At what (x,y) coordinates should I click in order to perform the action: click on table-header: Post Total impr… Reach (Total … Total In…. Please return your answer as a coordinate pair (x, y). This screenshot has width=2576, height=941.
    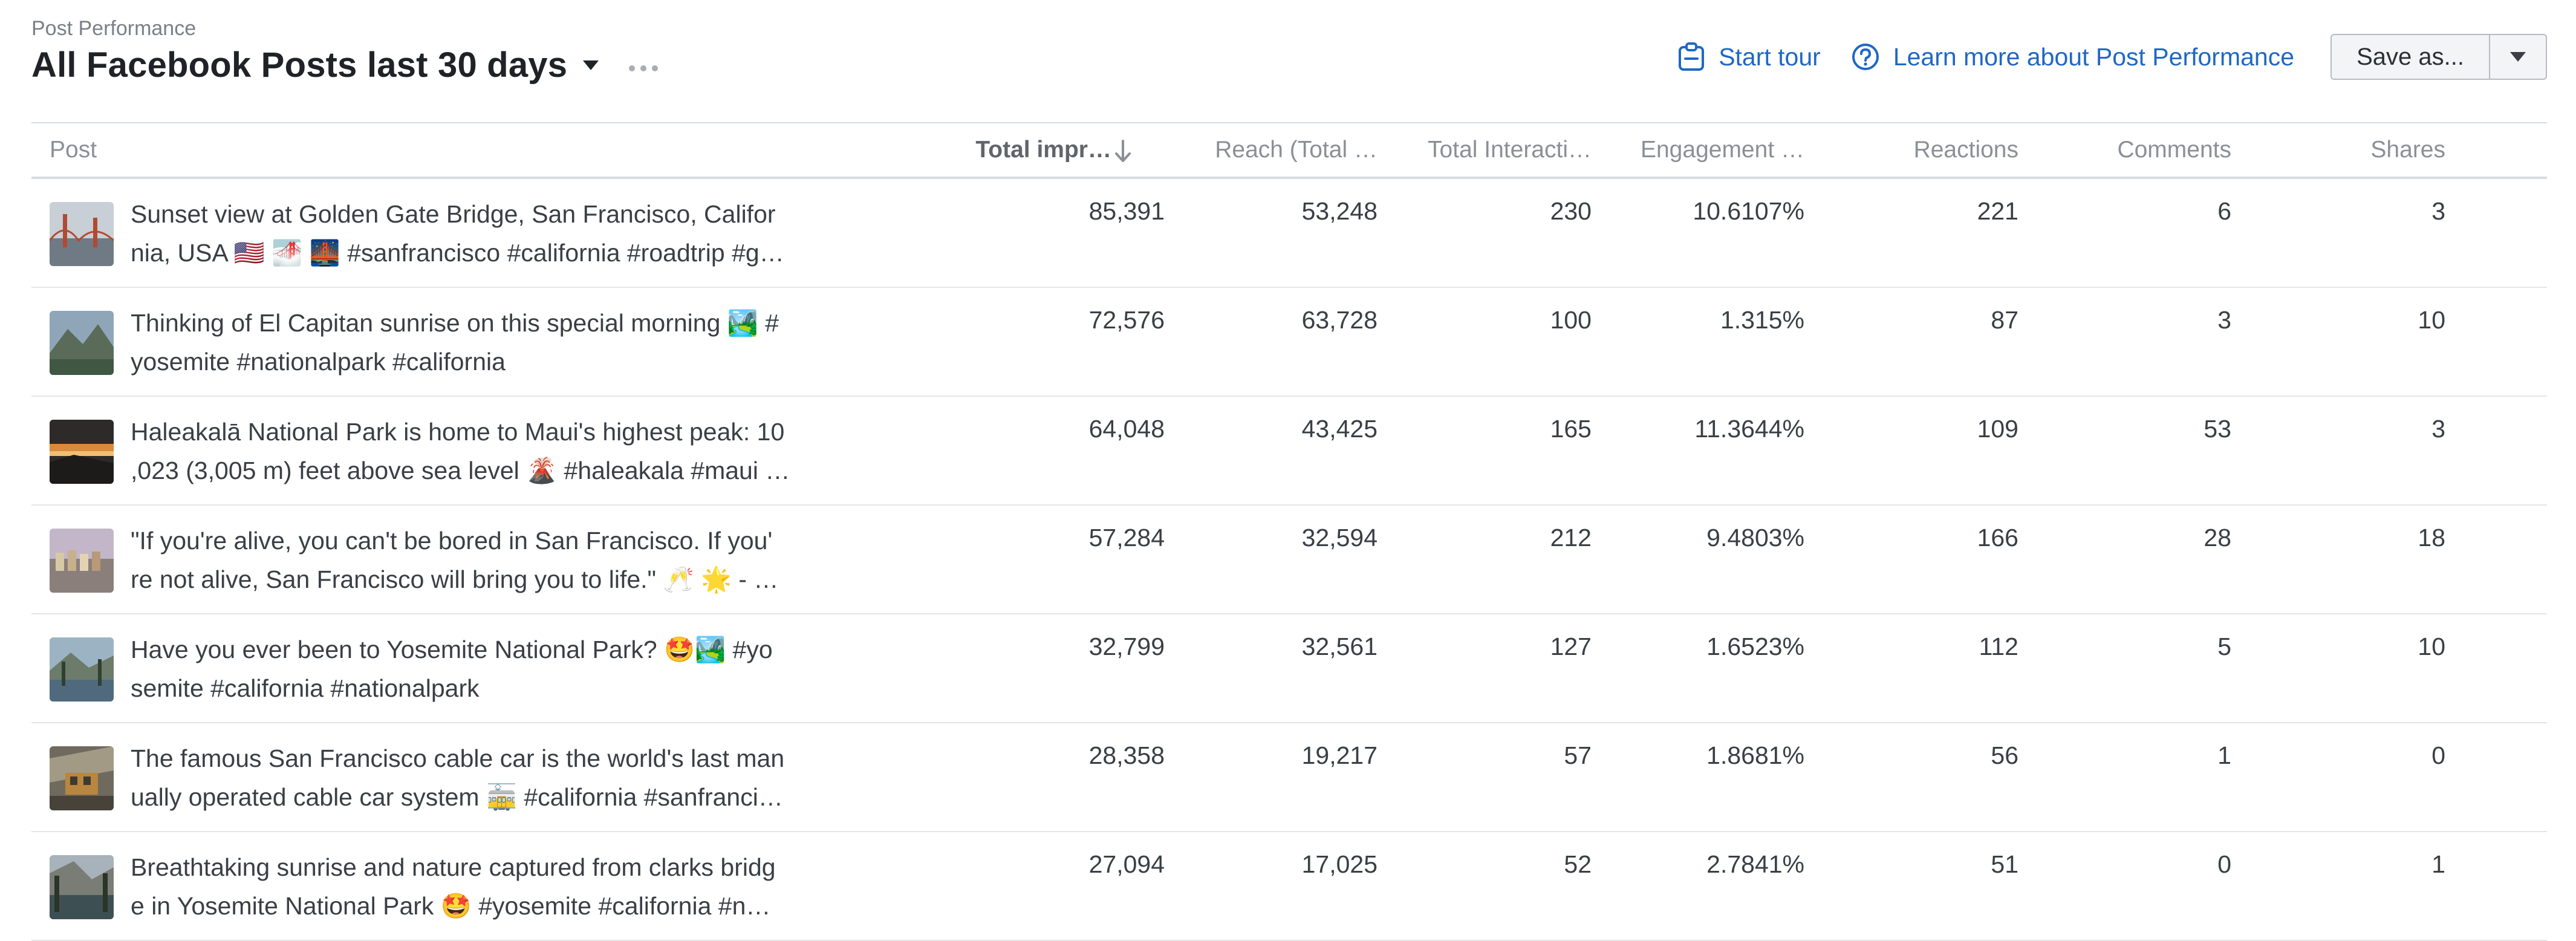
    Looking at the image, I should click on (1289, 150).